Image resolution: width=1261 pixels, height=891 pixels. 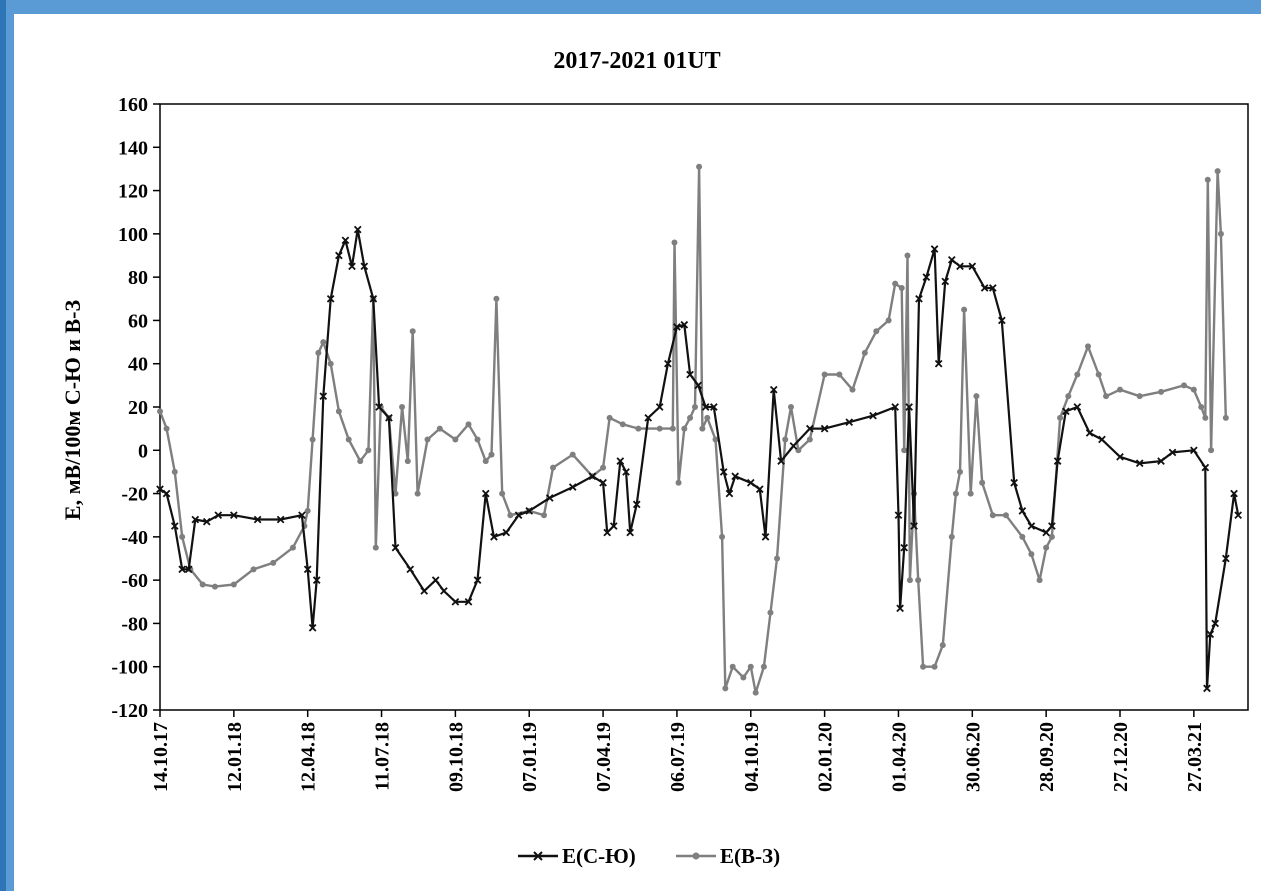 What do you see at coordinates (750, 856) in the screenshot?
I see `legend-label: E(В-З)` at bounding box center [750, 856].